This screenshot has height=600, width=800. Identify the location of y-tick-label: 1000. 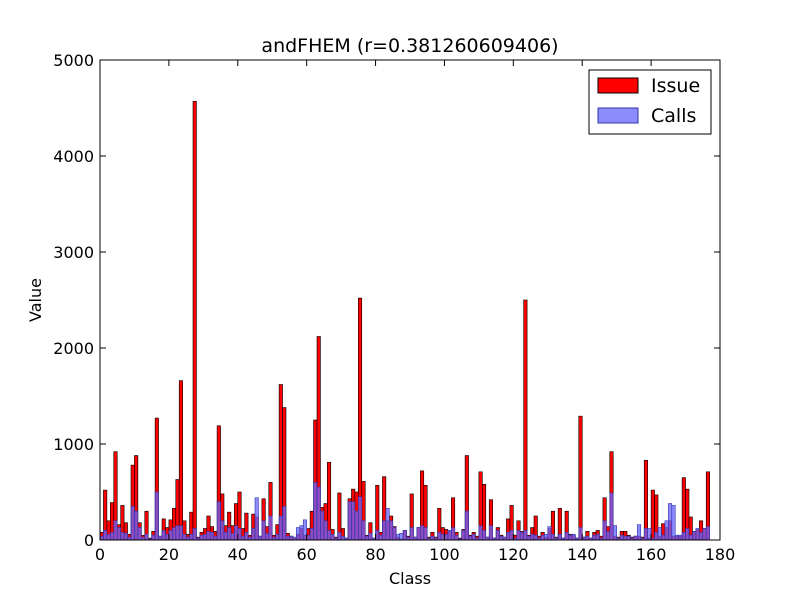
(73, 444).